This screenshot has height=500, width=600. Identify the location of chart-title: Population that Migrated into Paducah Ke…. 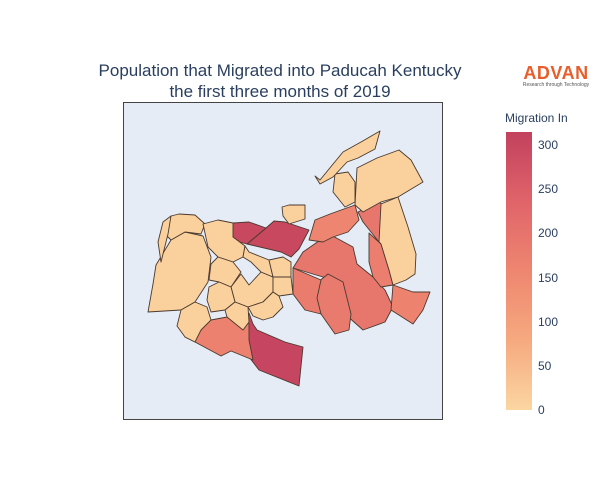
(280, 81).